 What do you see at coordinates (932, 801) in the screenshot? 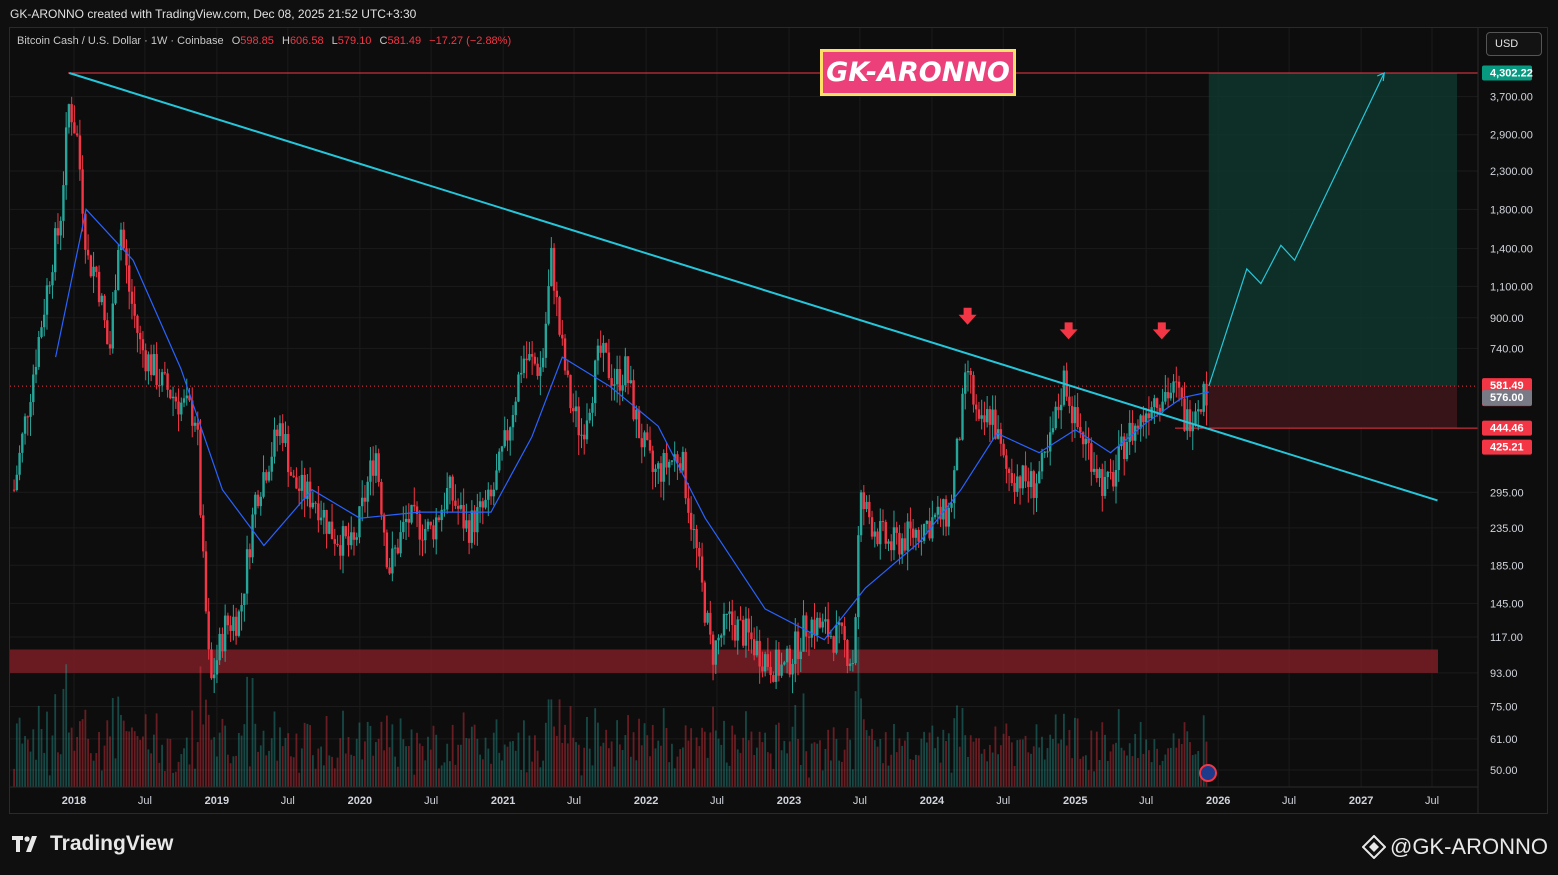
I see `x-tick-label: 2024` at bounding box center [932, 801].